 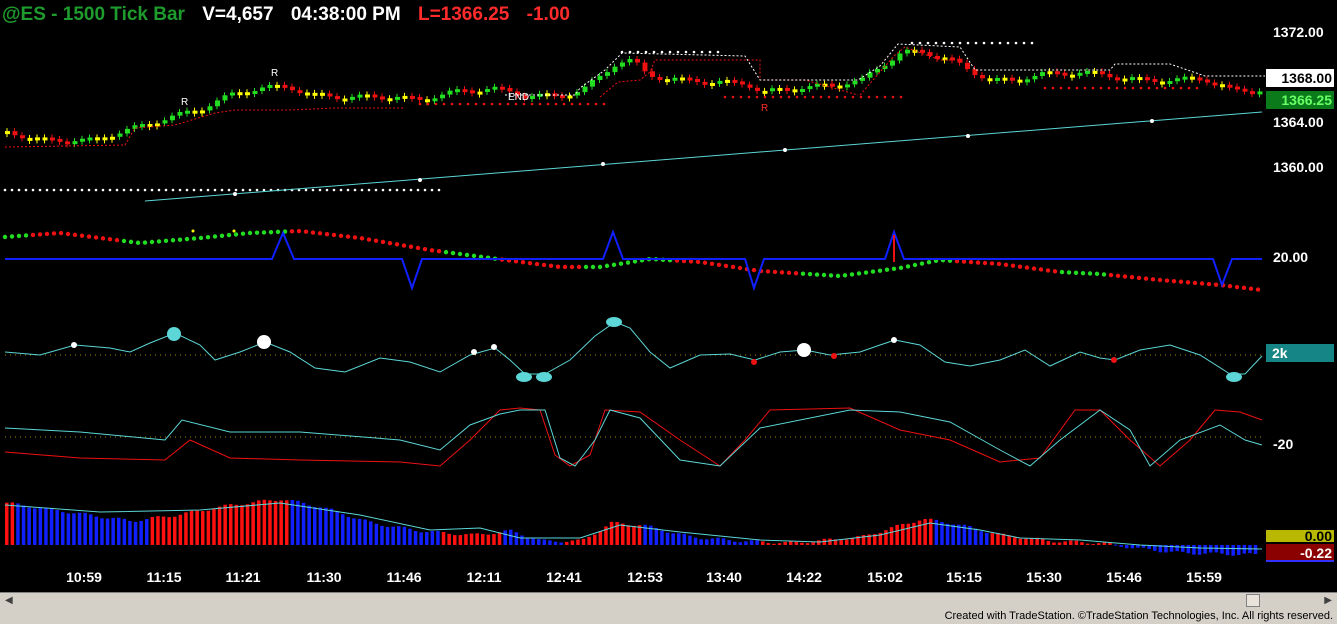 I want to click on scroll-right-arrow-icon: ▶, so click(x=1328, y=600).